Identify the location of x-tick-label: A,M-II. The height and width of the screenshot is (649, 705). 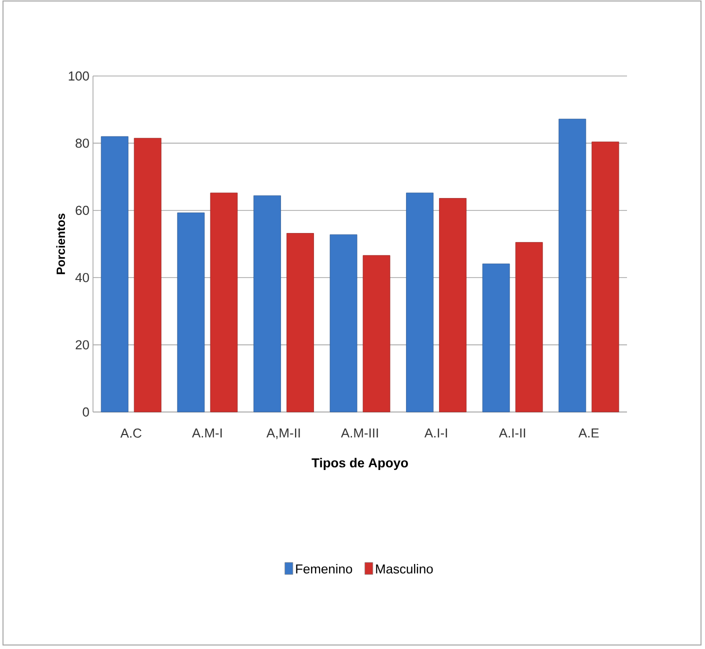
(283, 434).